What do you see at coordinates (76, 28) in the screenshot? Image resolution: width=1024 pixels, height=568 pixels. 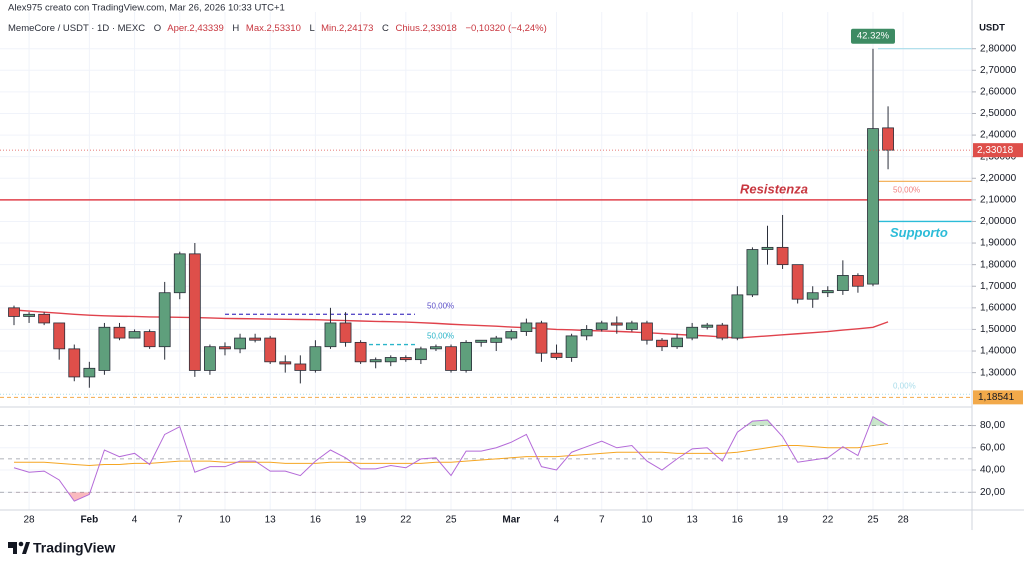 I see `symbol: MemeCore / USDT · 1D · MEXC` at bounding box center [76, 28].